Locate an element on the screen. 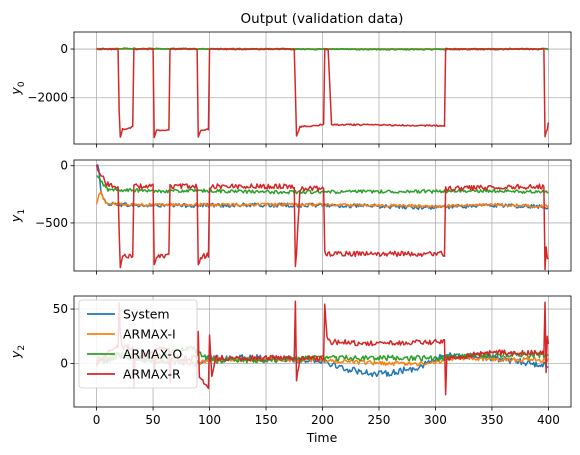  x-tick-label: 100 is located at coordinates (209, 420).